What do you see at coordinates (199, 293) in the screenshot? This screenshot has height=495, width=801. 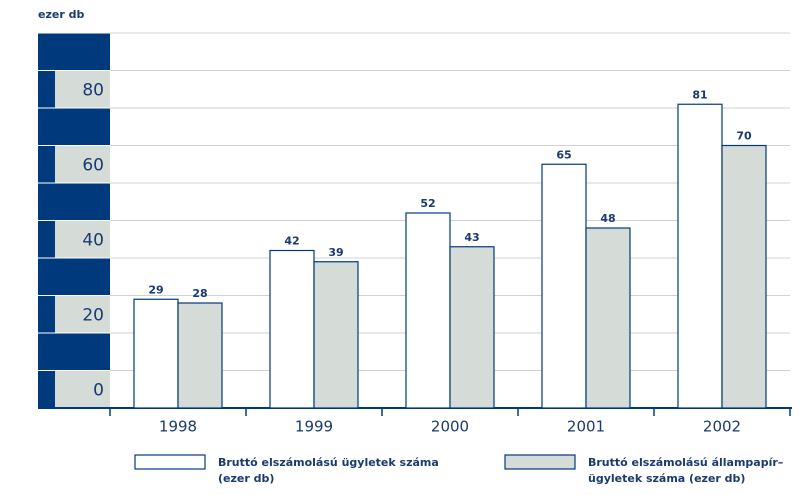 I see `value-label: 28` at bounding box center [199, 293].